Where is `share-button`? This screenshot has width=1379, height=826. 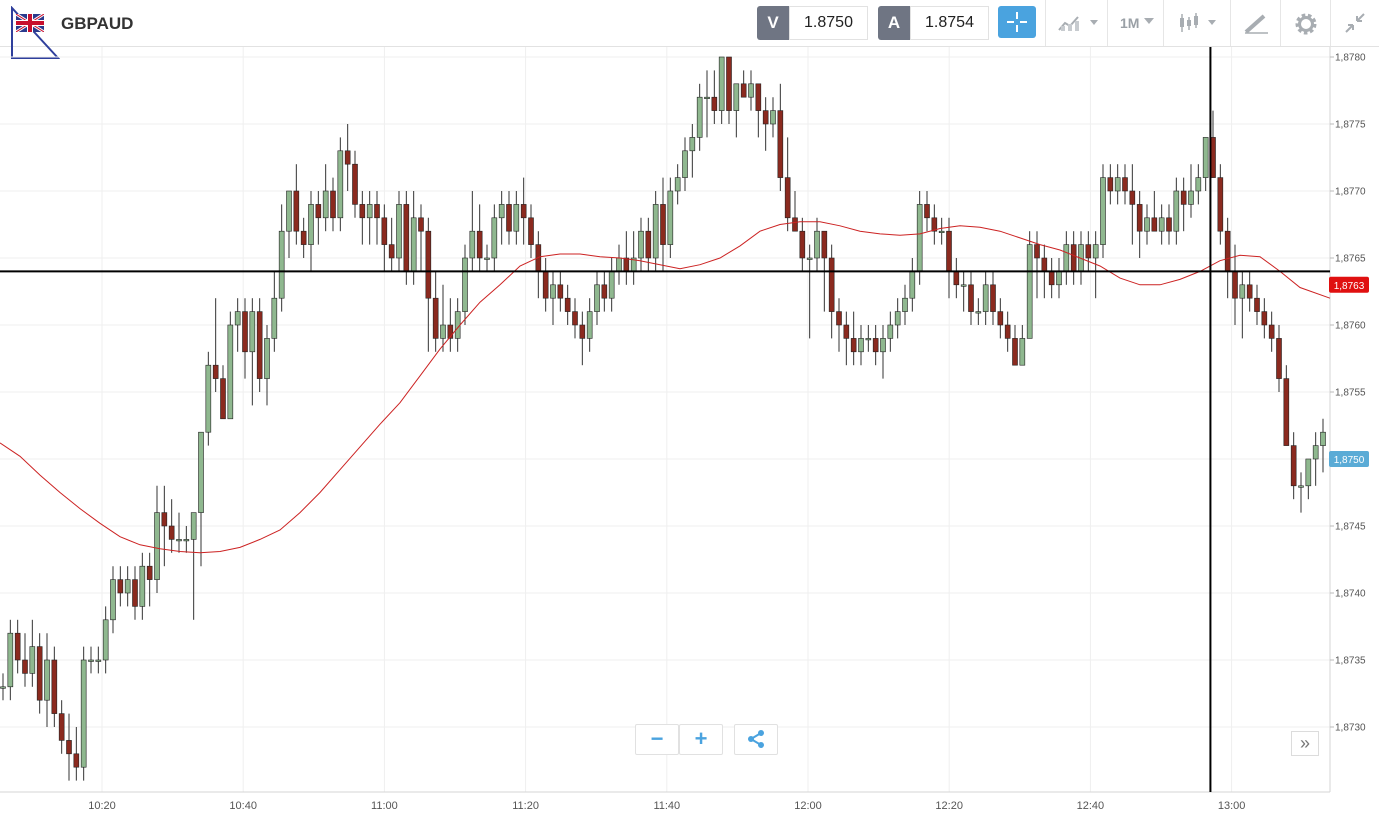
share-button is located at coordinates (756, 739).